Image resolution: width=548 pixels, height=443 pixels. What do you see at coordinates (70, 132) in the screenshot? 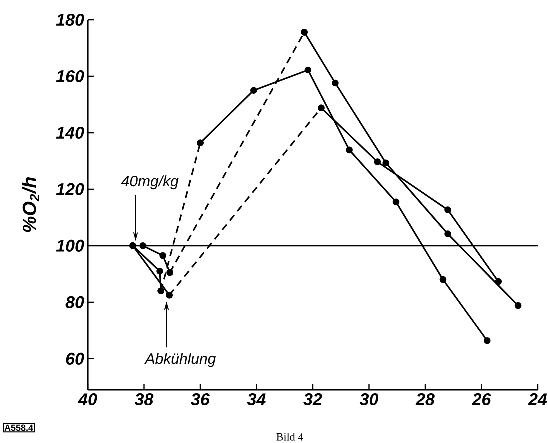
I see `y-tick-label: 140` at bounding box center [70, 132].